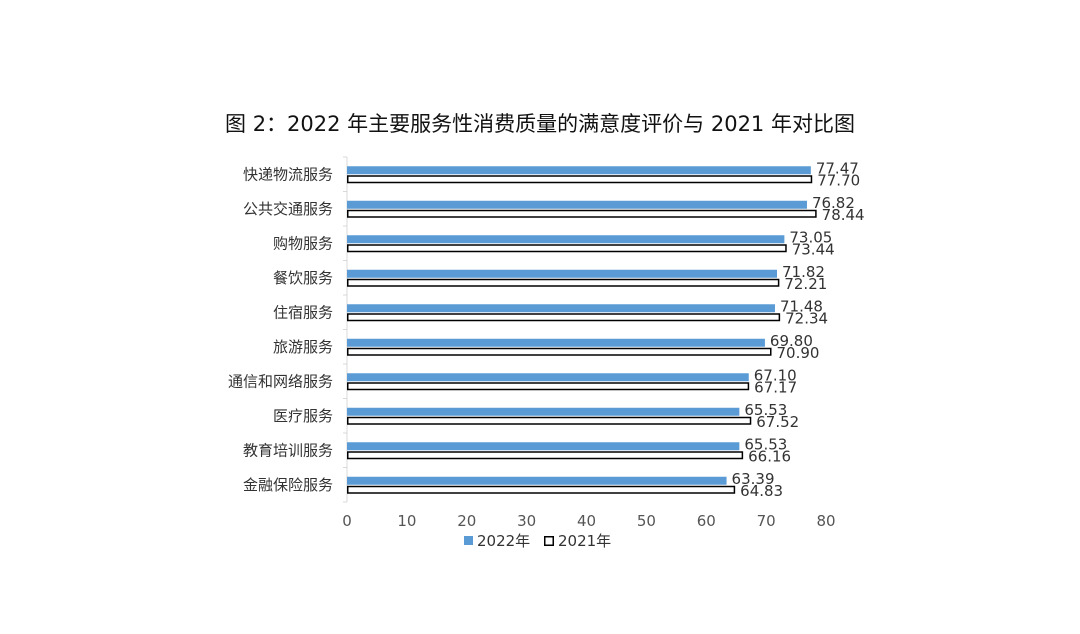 This screenshot has height=634, width=1080. I want to click on data-label-2021: 72.34, so click(806, 318).